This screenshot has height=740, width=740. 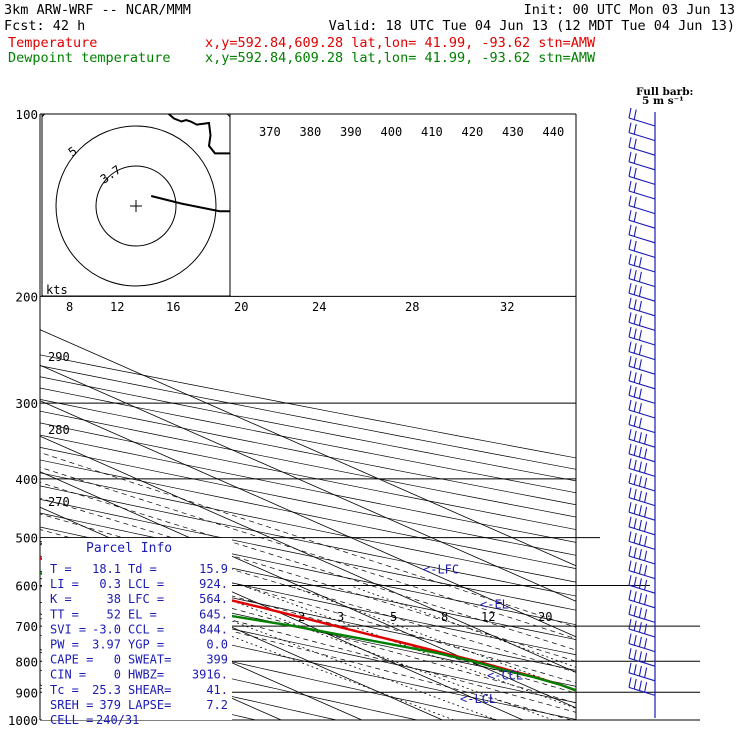 What do you see at coordinates (146, 629) in the screenshot?
I see `parcel-info-label: CCL =` at bounding box center [146, 629].